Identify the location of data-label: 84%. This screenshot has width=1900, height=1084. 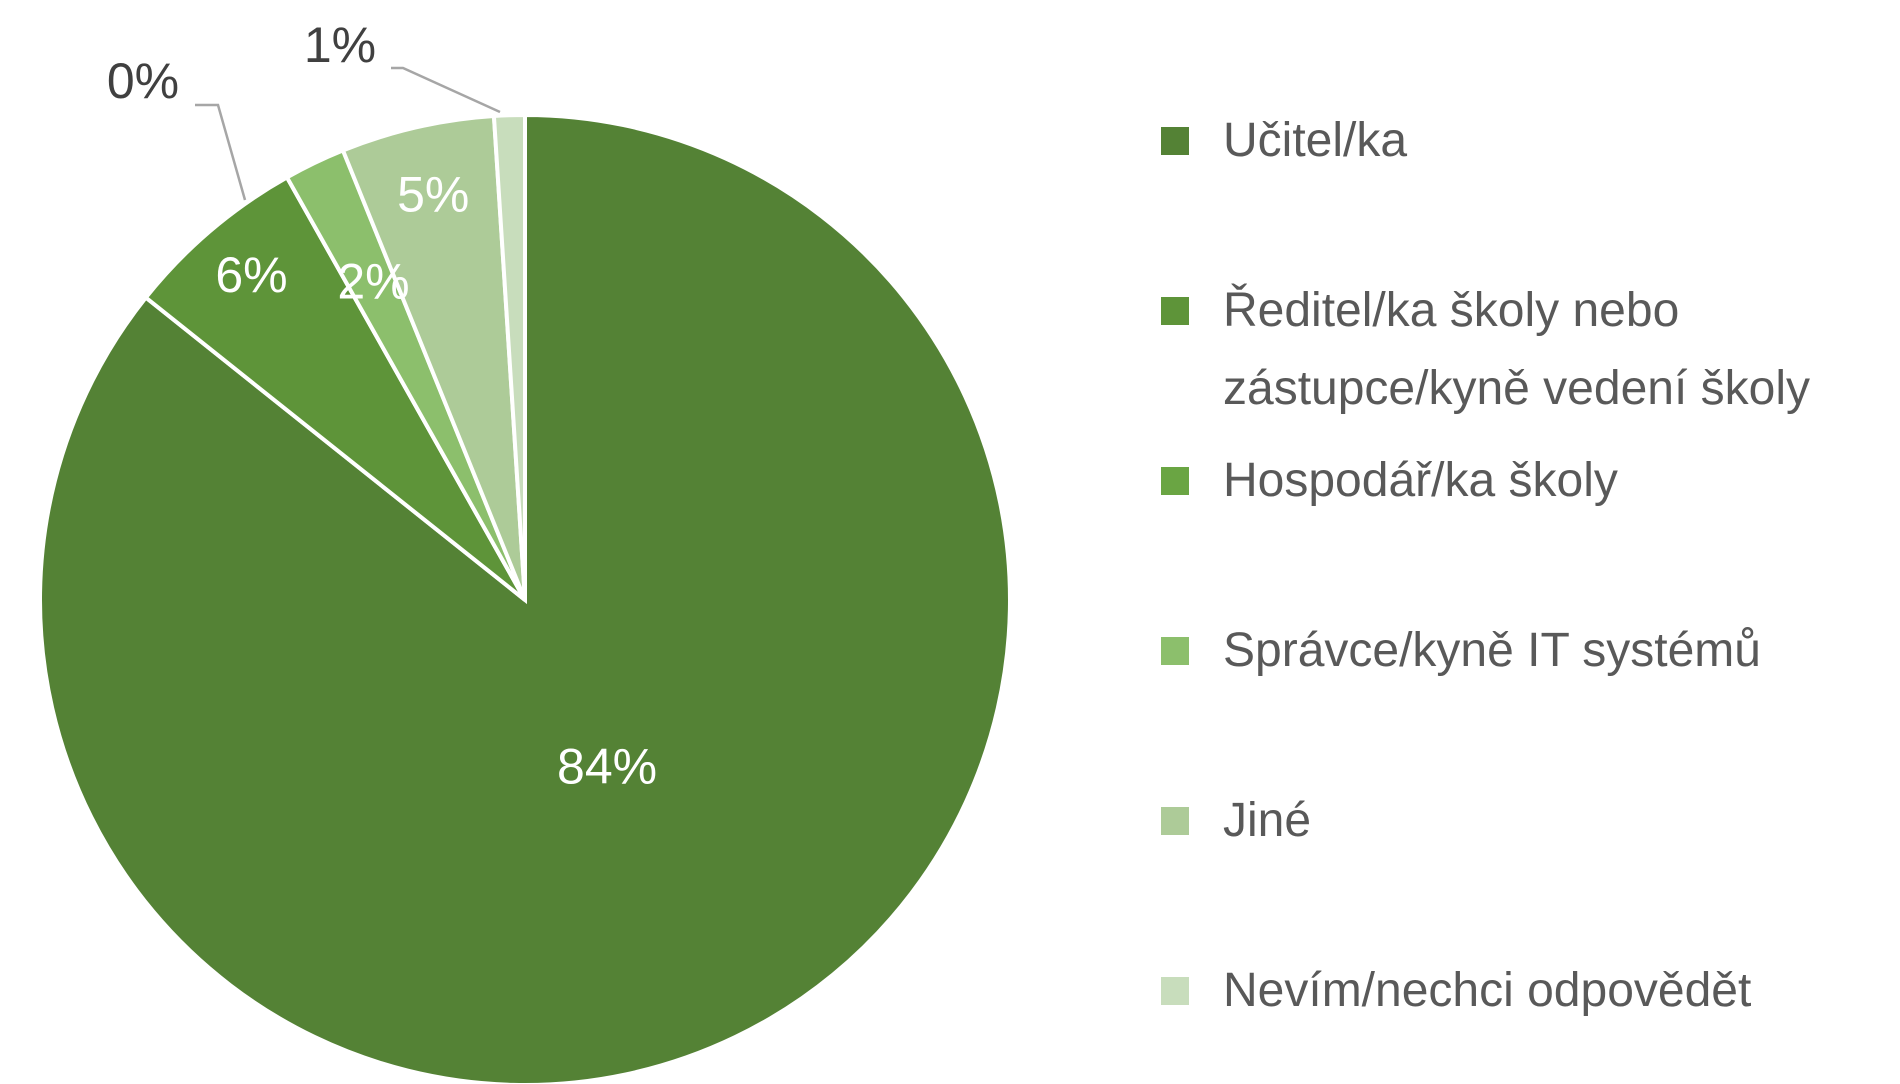
(607, 767).